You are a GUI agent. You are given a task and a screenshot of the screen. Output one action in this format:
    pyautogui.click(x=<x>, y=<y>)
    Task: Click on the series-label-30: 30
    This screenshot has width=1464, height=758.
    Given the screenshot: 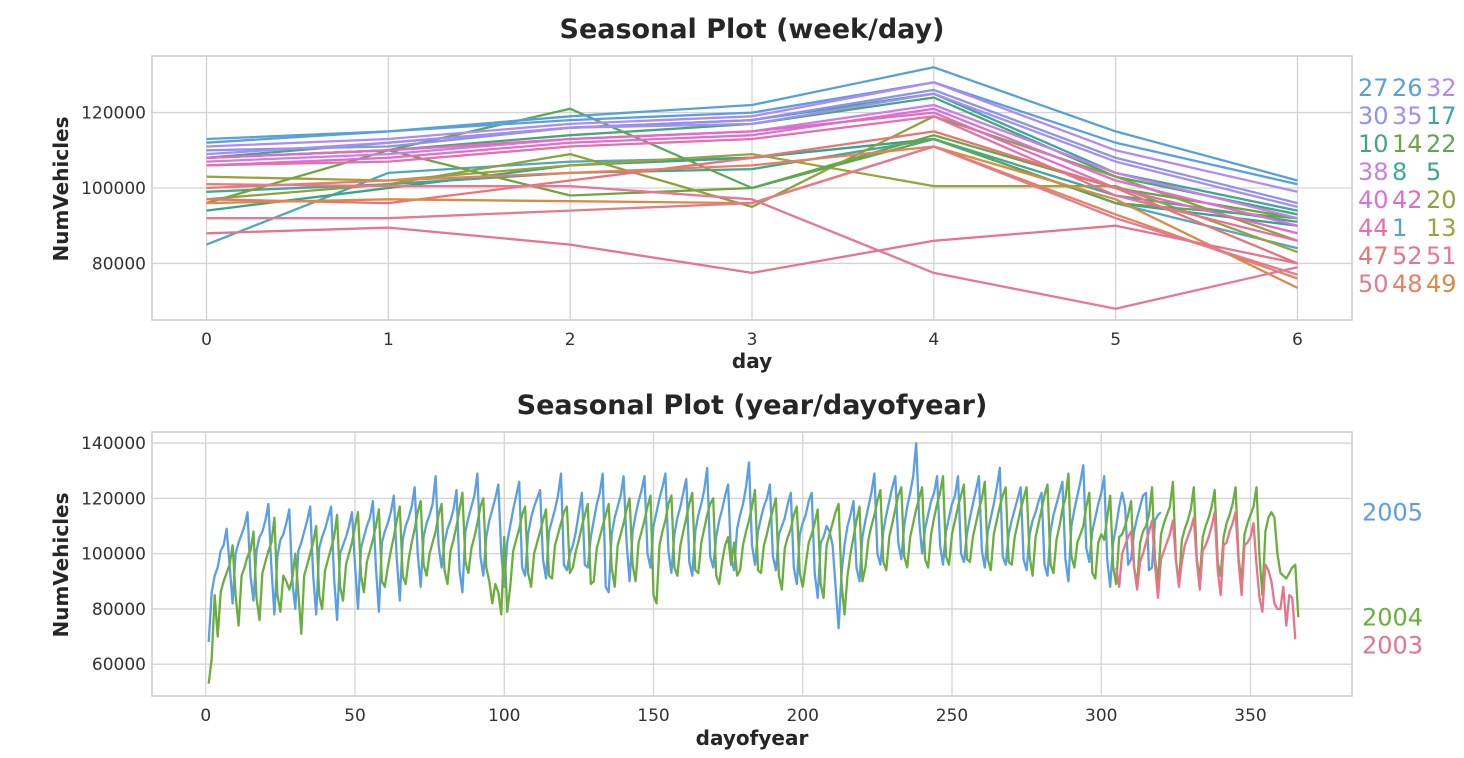 What is the action you would take?
    pyautogui.click(x=1373, y=116)
    